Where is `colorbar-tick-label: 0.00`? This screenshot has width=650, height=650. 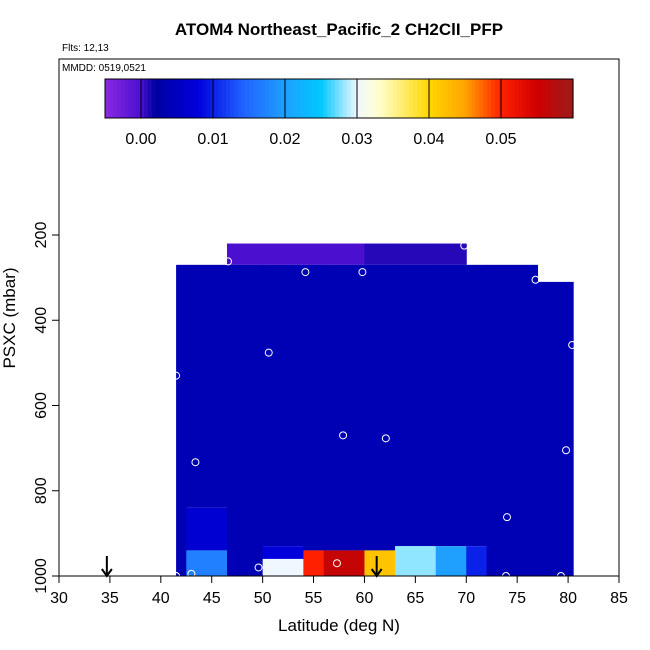 colorbar-tick-label: 0.00 is located at coordinates (140, 139).